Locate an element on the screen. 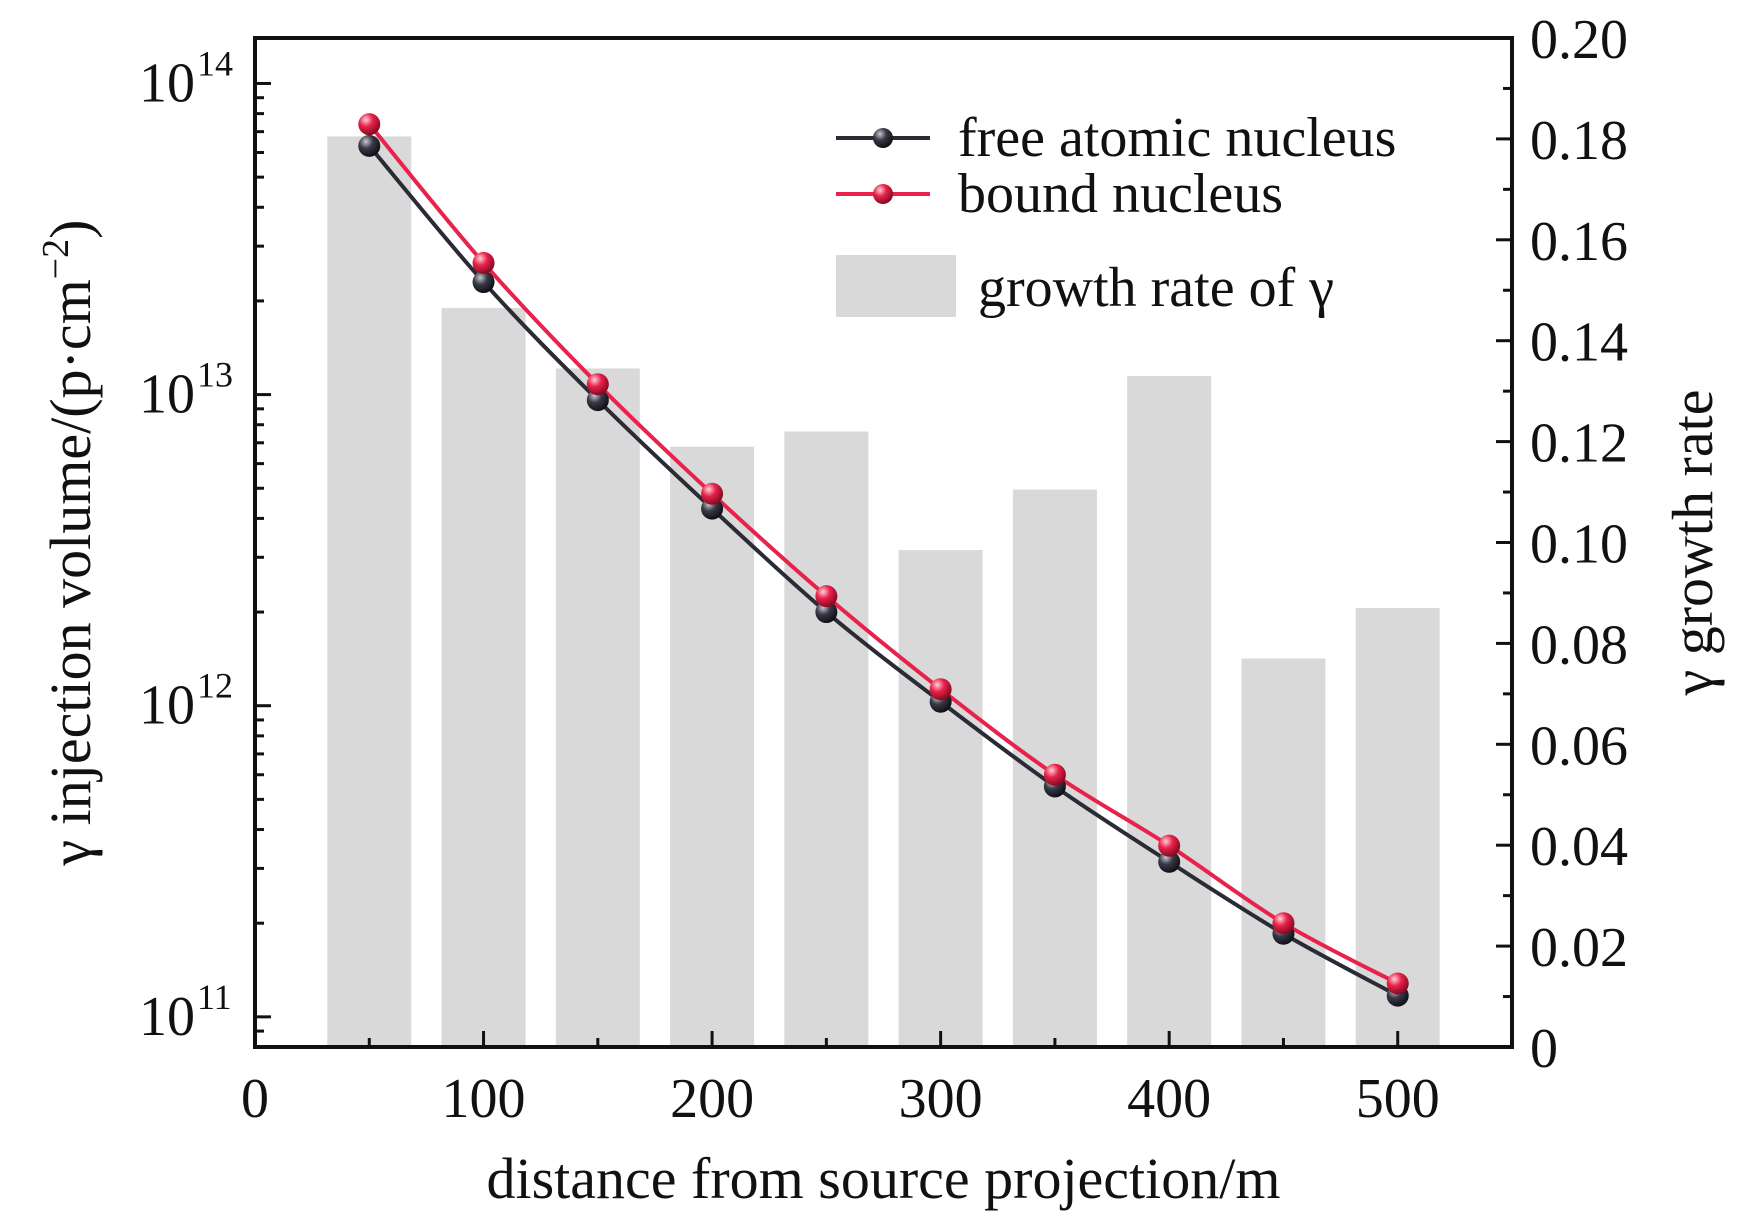 This screenshot has width=1748, height=1218. y-right-tick-label: 0.02 is located at coordinates (1579, 948).